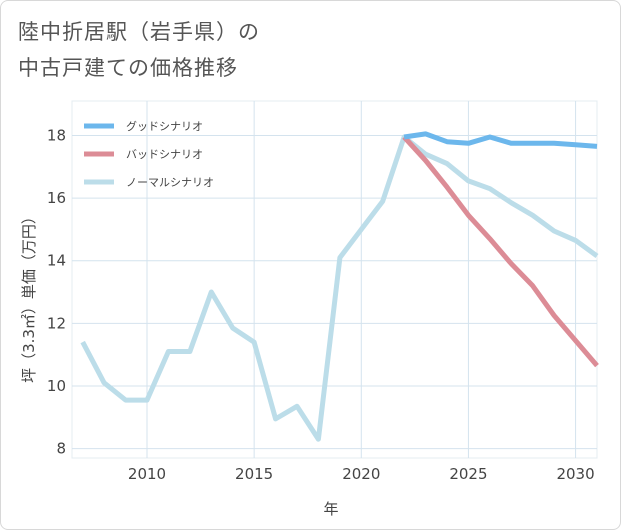  I want to click on y-tick-label: 10, so click(56, 386).